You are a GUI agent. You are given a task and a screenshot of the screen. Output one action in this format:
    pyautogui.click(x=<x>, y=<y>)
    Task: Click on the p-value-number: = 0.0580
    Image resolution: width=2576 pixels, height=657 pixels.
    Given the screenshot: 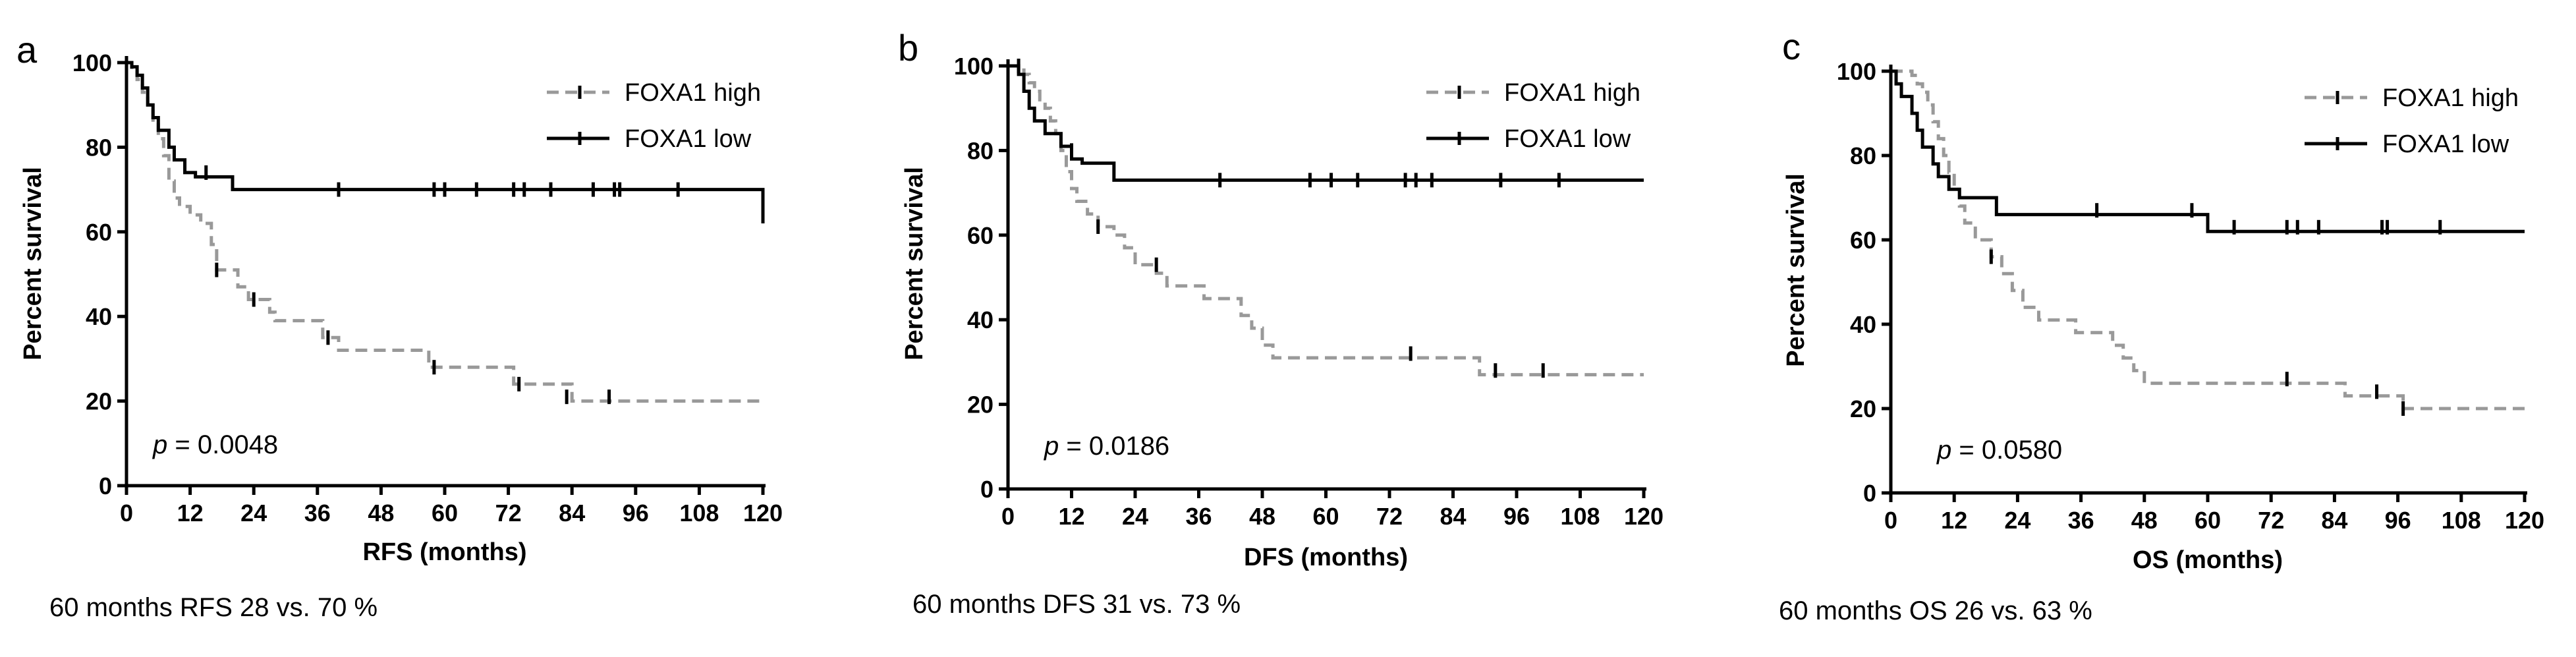 What is the action you would take?
    pyautogui.click(x=2006, y=450)
    